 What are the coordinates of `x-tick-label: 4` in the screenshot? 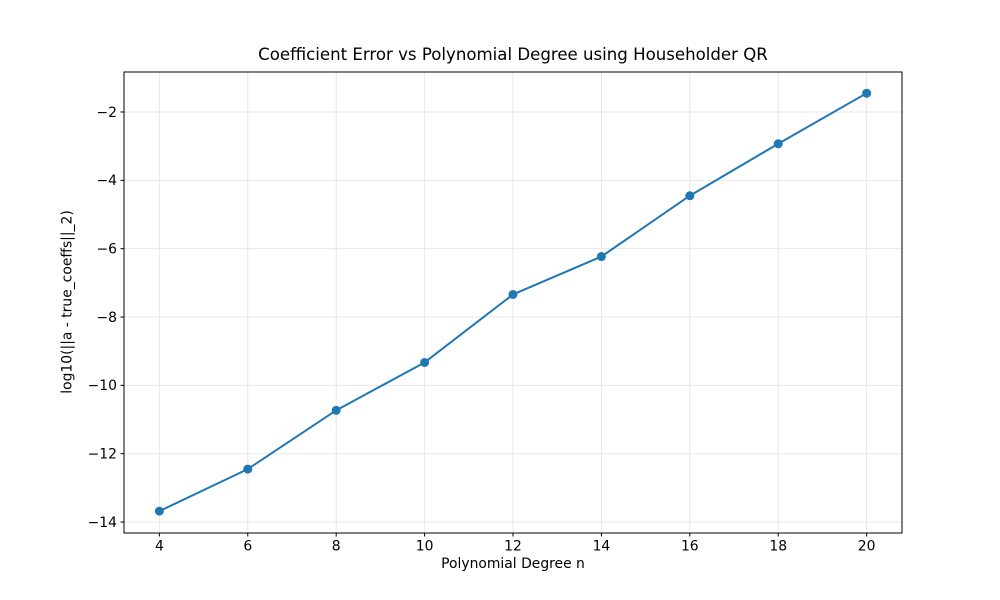 It's located at (159, 547).